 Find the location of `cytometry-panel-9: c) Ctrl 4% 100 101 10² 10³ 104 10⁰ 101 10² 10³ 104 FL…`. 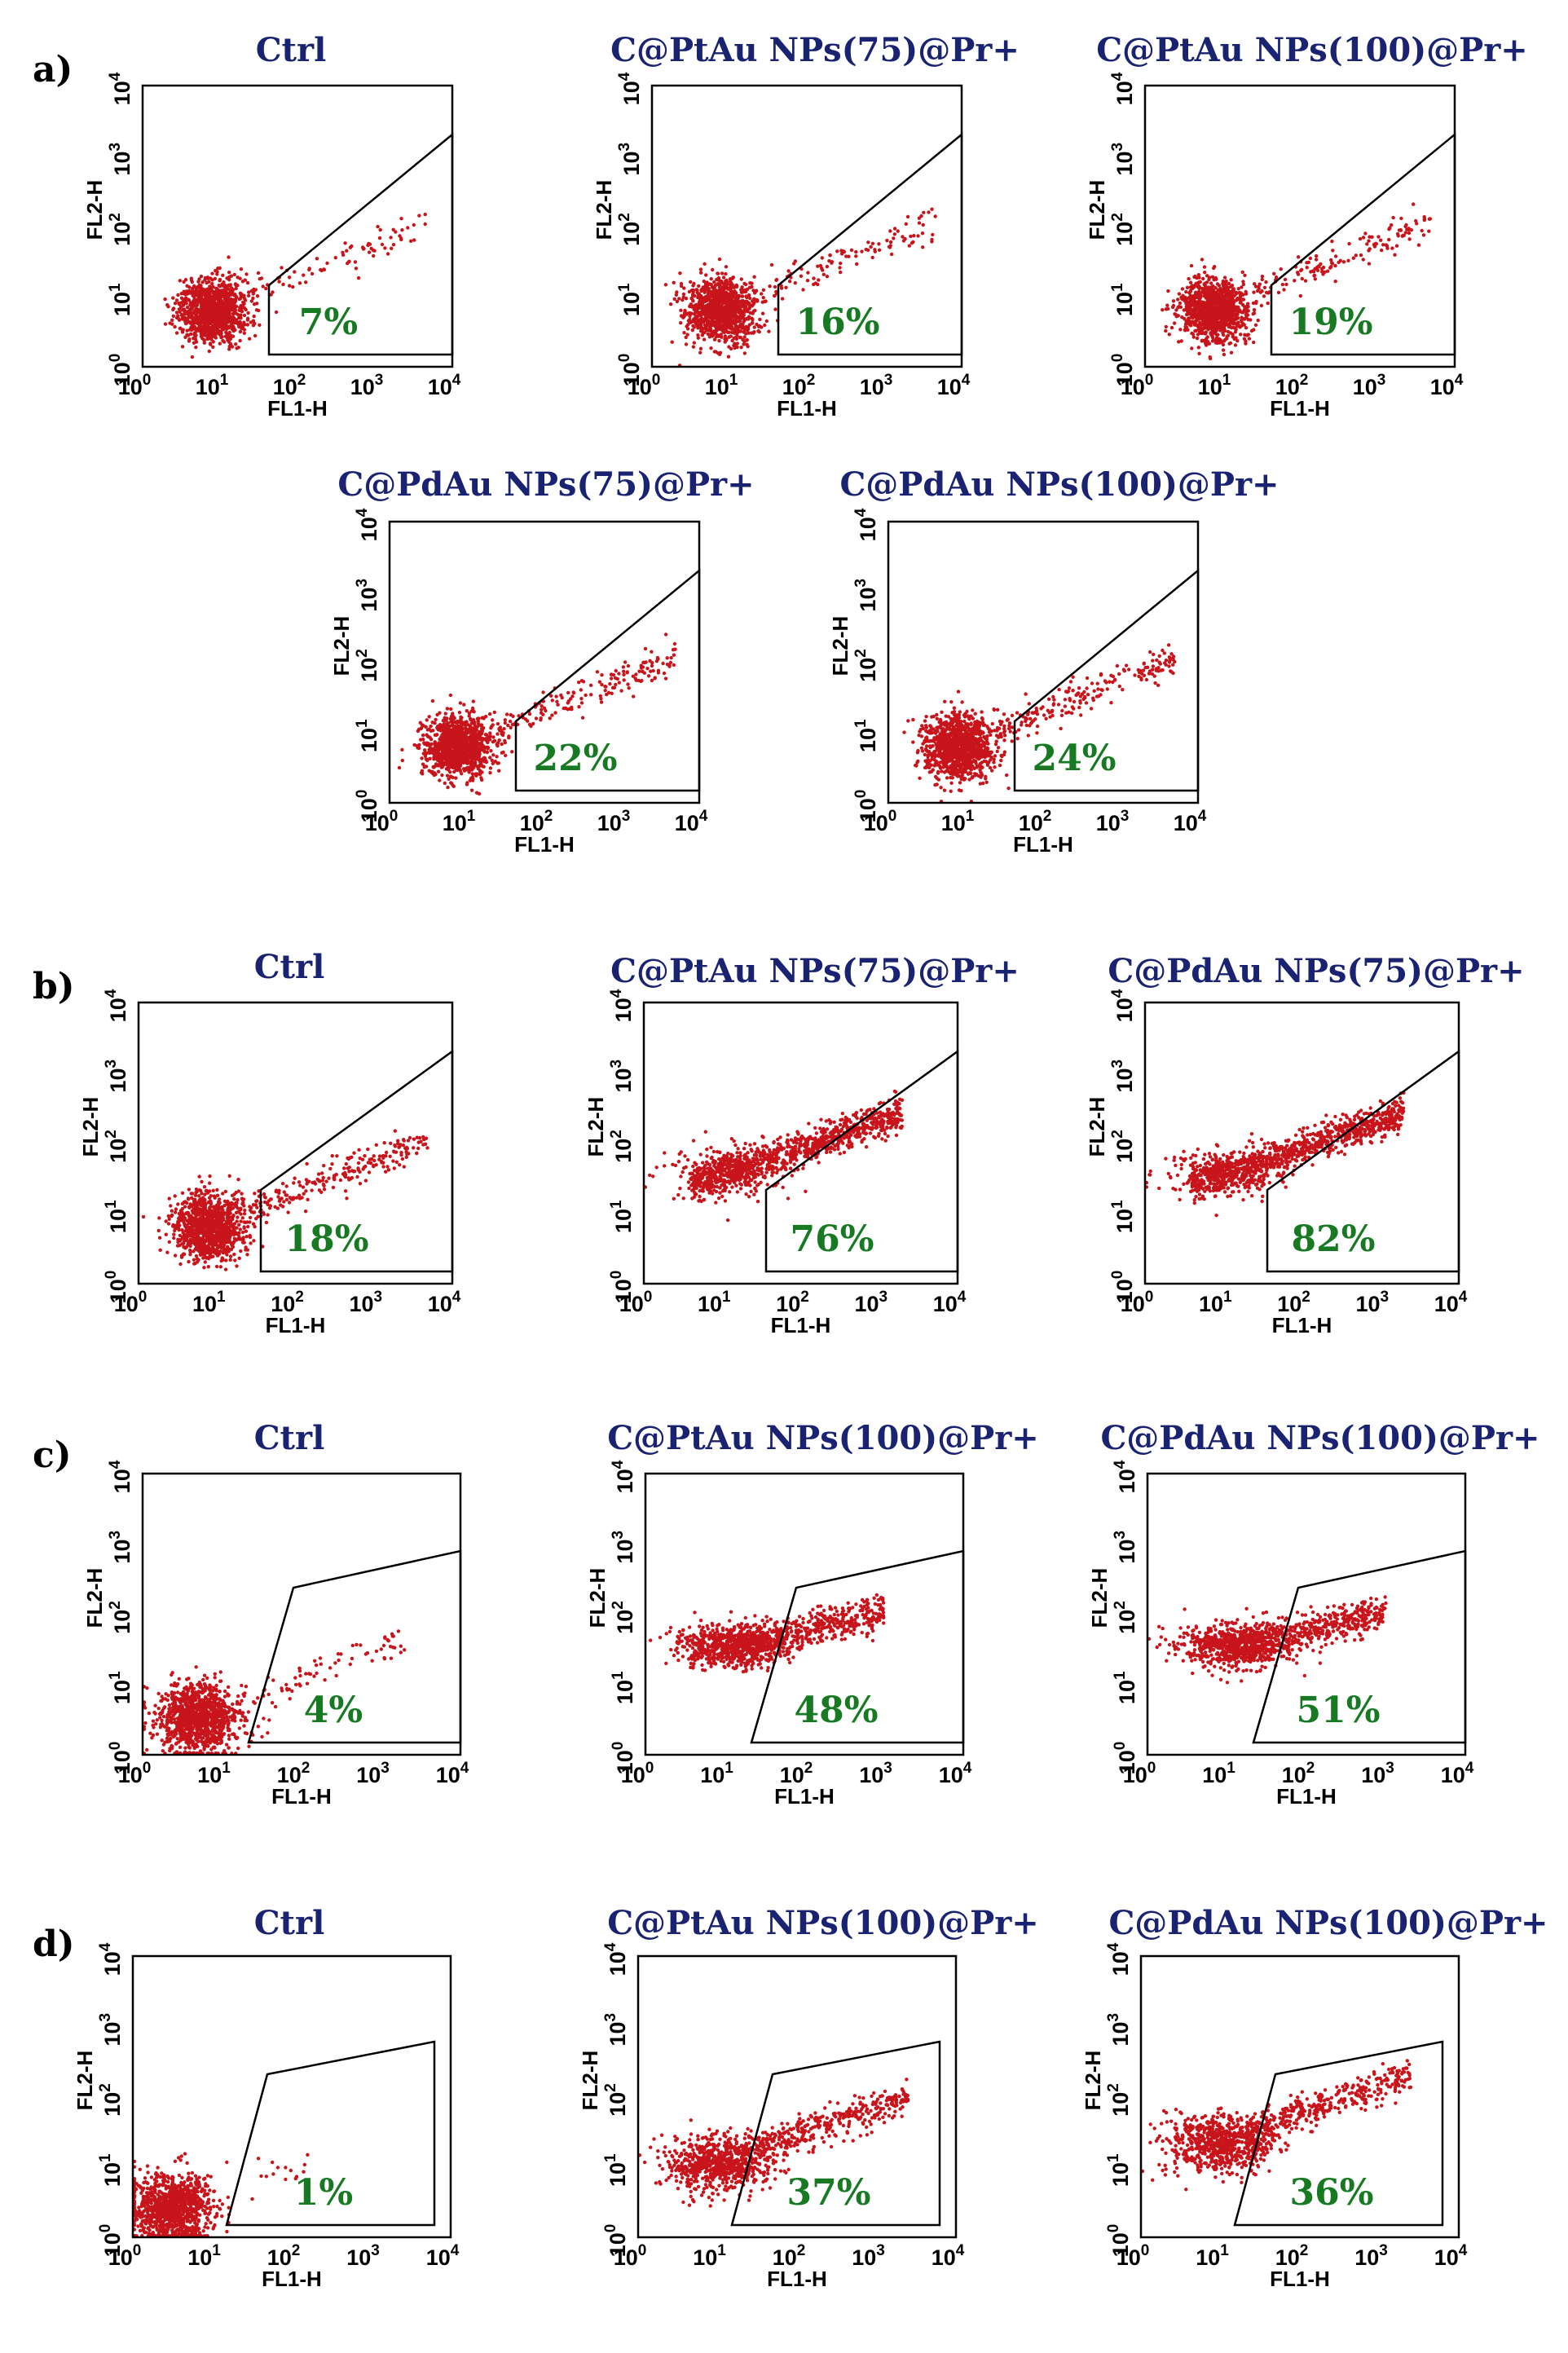

cytometry-panel-9: c) Ctrl 4% 100 101 10² 10³ 104 10⁰ 101 10² 10³ 104 FL… is located at coordinates (251, 1614).